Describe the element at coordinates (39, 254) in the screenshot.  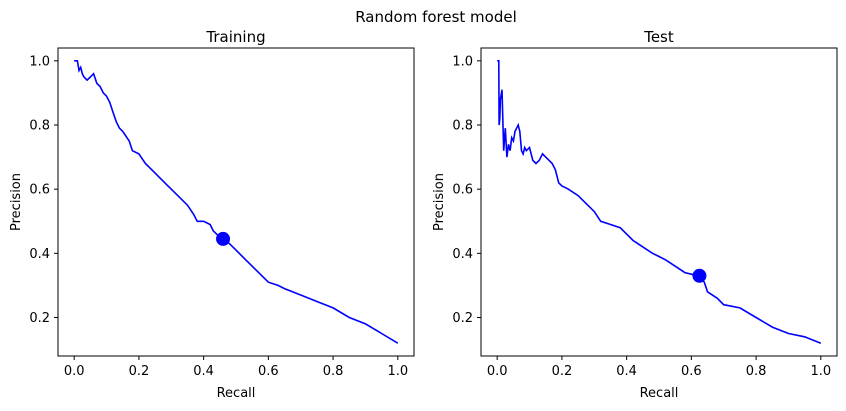
I see `training-y-tick-label: 0.4` at that location.